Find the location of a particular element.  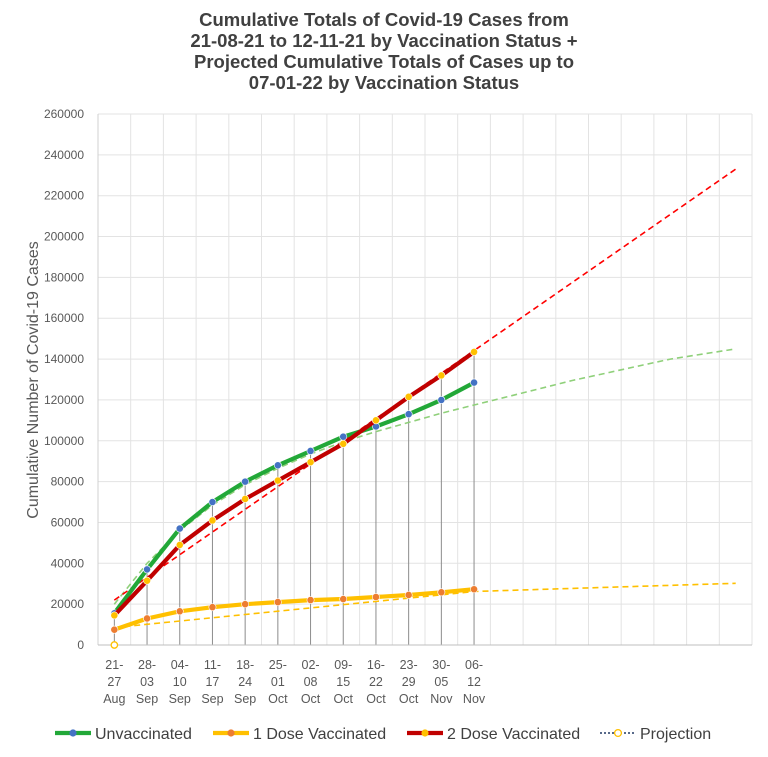

y-tick-label: 40000 is located at coordinates (68, 563).